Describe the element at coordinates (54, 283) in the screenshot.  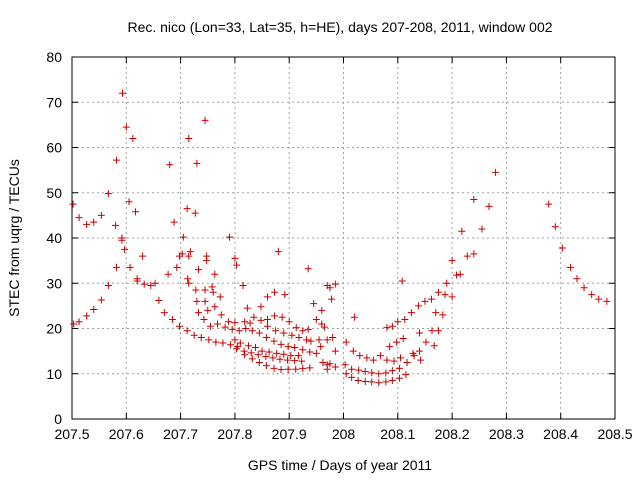
I see `y-tick-label: 30` at that location.